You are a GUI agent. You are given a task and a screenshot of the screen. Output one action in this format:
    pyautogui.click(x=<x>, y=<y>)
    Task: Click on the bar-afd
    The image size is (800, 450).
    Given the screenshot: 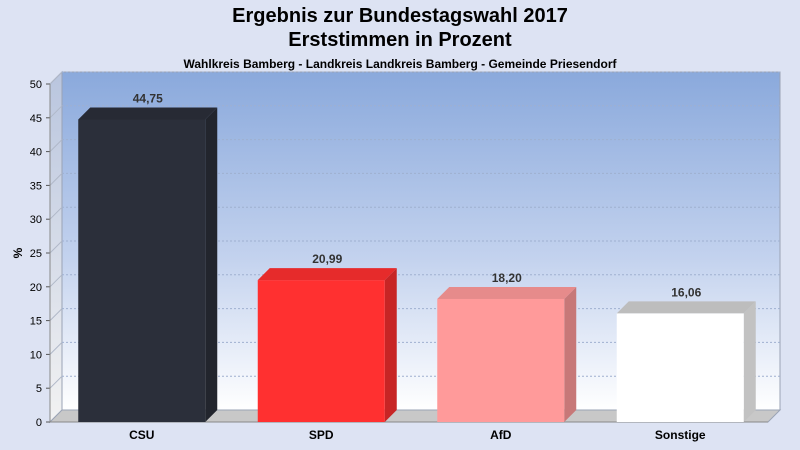 What is the action you would take?
    pyautogui.click(x=501, y=360)
    